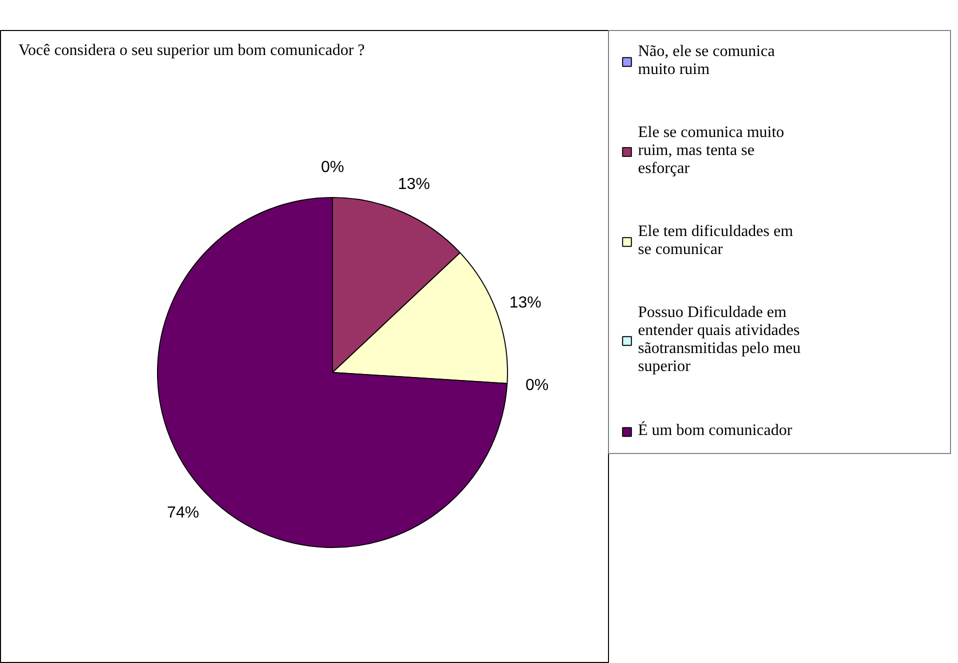 This screenshot has height=663, width=958. I want to click on legend-label: Ele tem dificuldades em se comunicar, so click(716, 241).